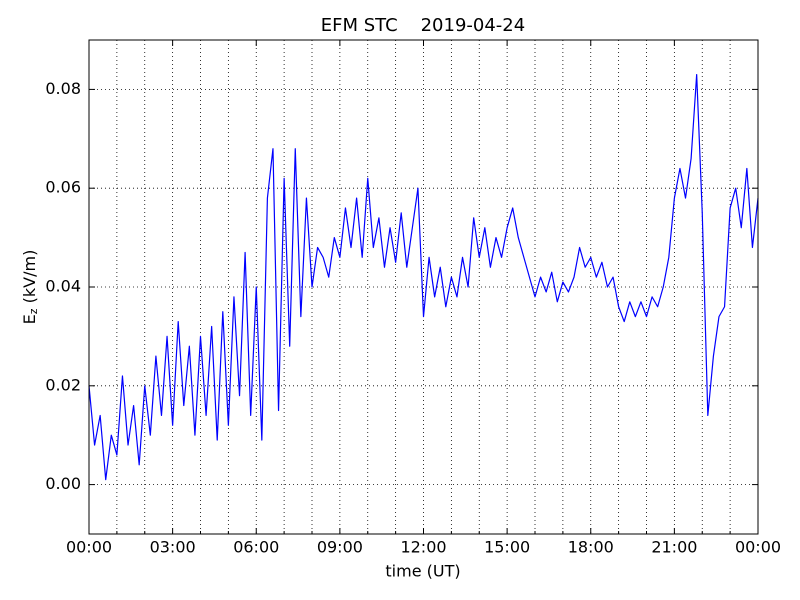  I want to click on y-axis-label-rest: (kV/m), so click(29, 279).